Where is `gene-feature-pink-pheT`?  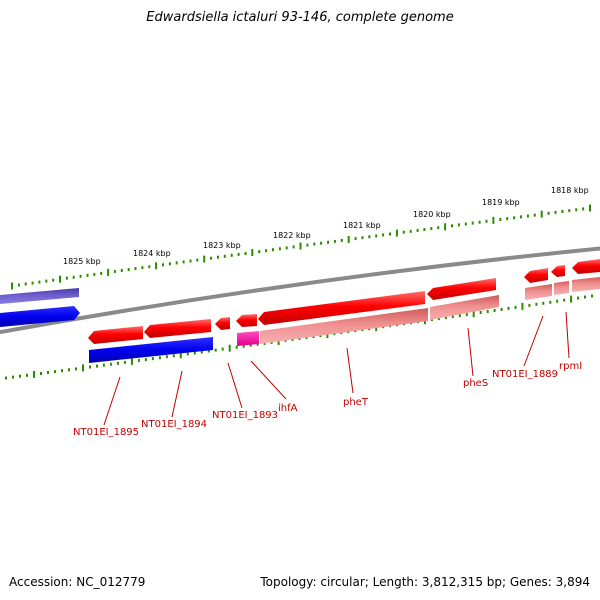 gene-feature-pink-pheT is located at coordinates (344, 326).